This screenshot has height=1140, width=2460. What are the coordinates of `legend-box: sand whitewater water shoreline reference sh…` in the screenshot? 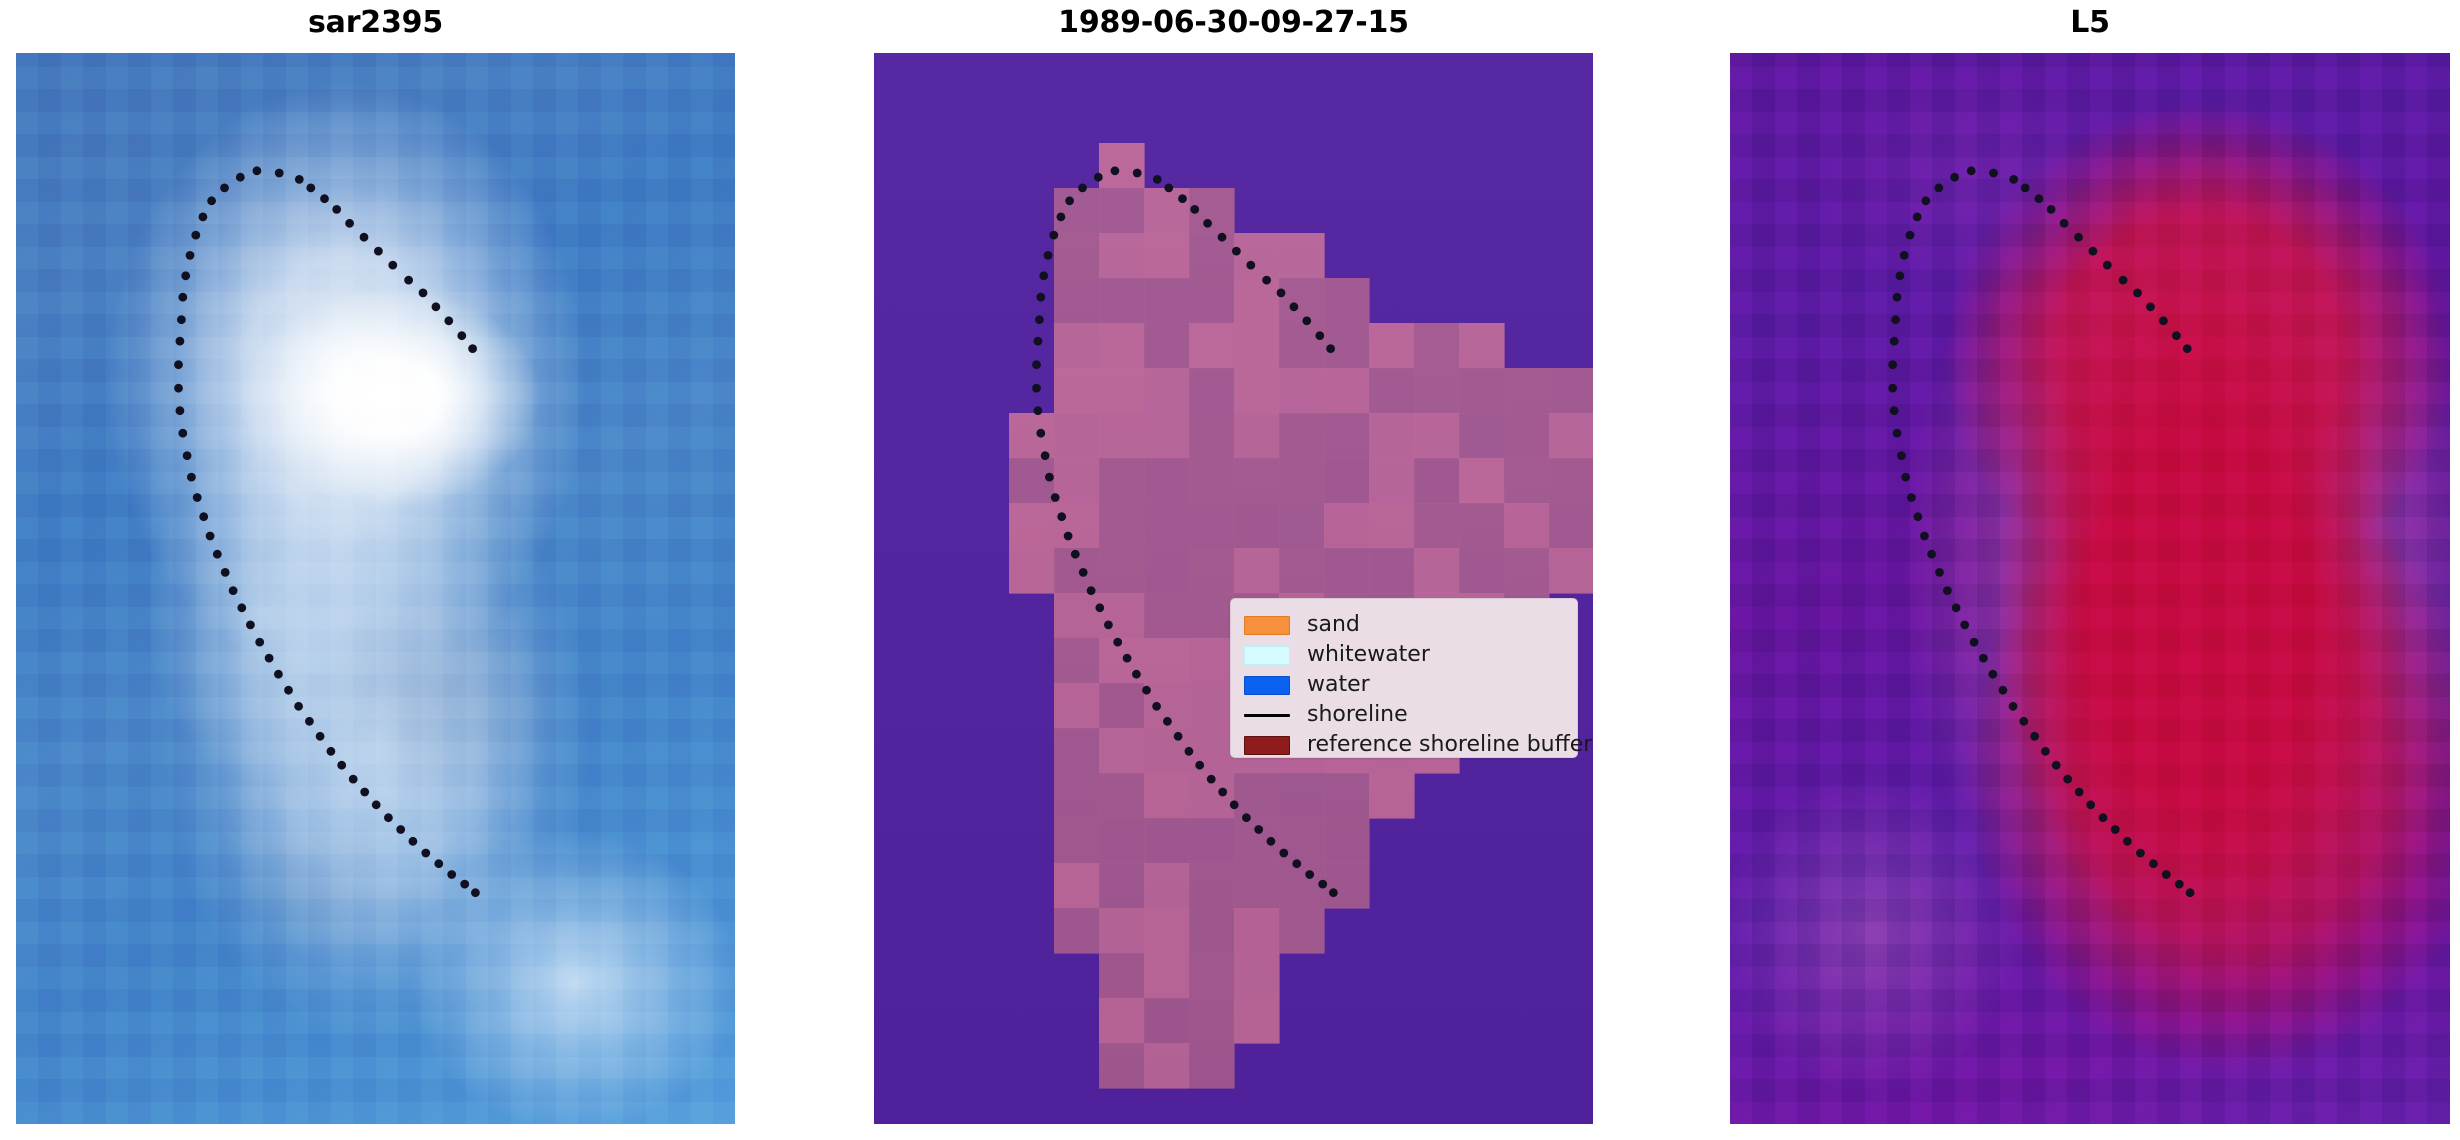 It's located at (1411, 679).